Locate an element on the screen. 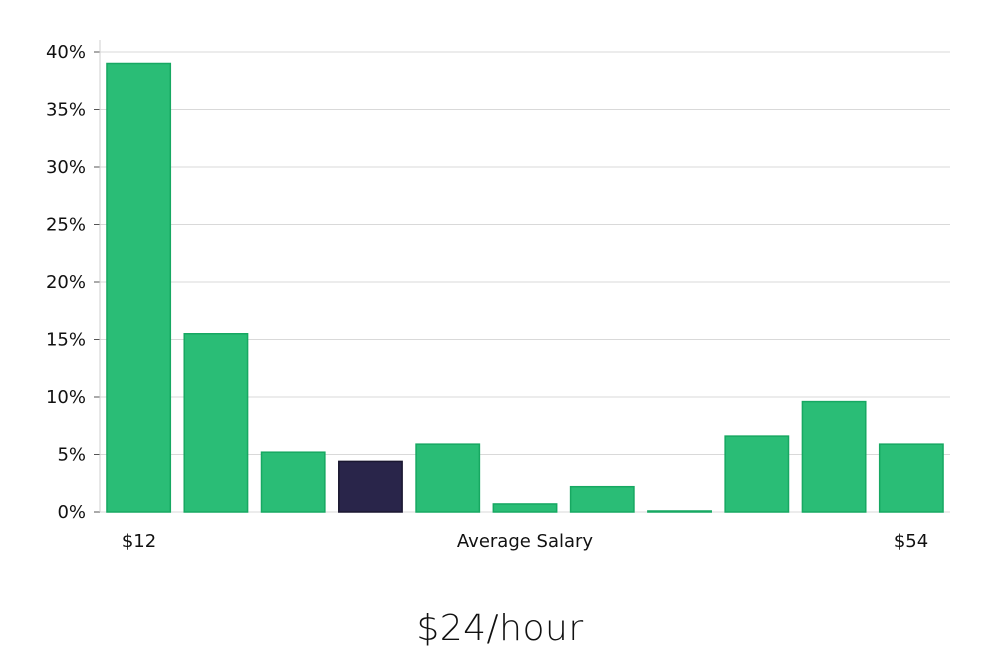  x-max-label: $54 is located at coordinates (911, 541).